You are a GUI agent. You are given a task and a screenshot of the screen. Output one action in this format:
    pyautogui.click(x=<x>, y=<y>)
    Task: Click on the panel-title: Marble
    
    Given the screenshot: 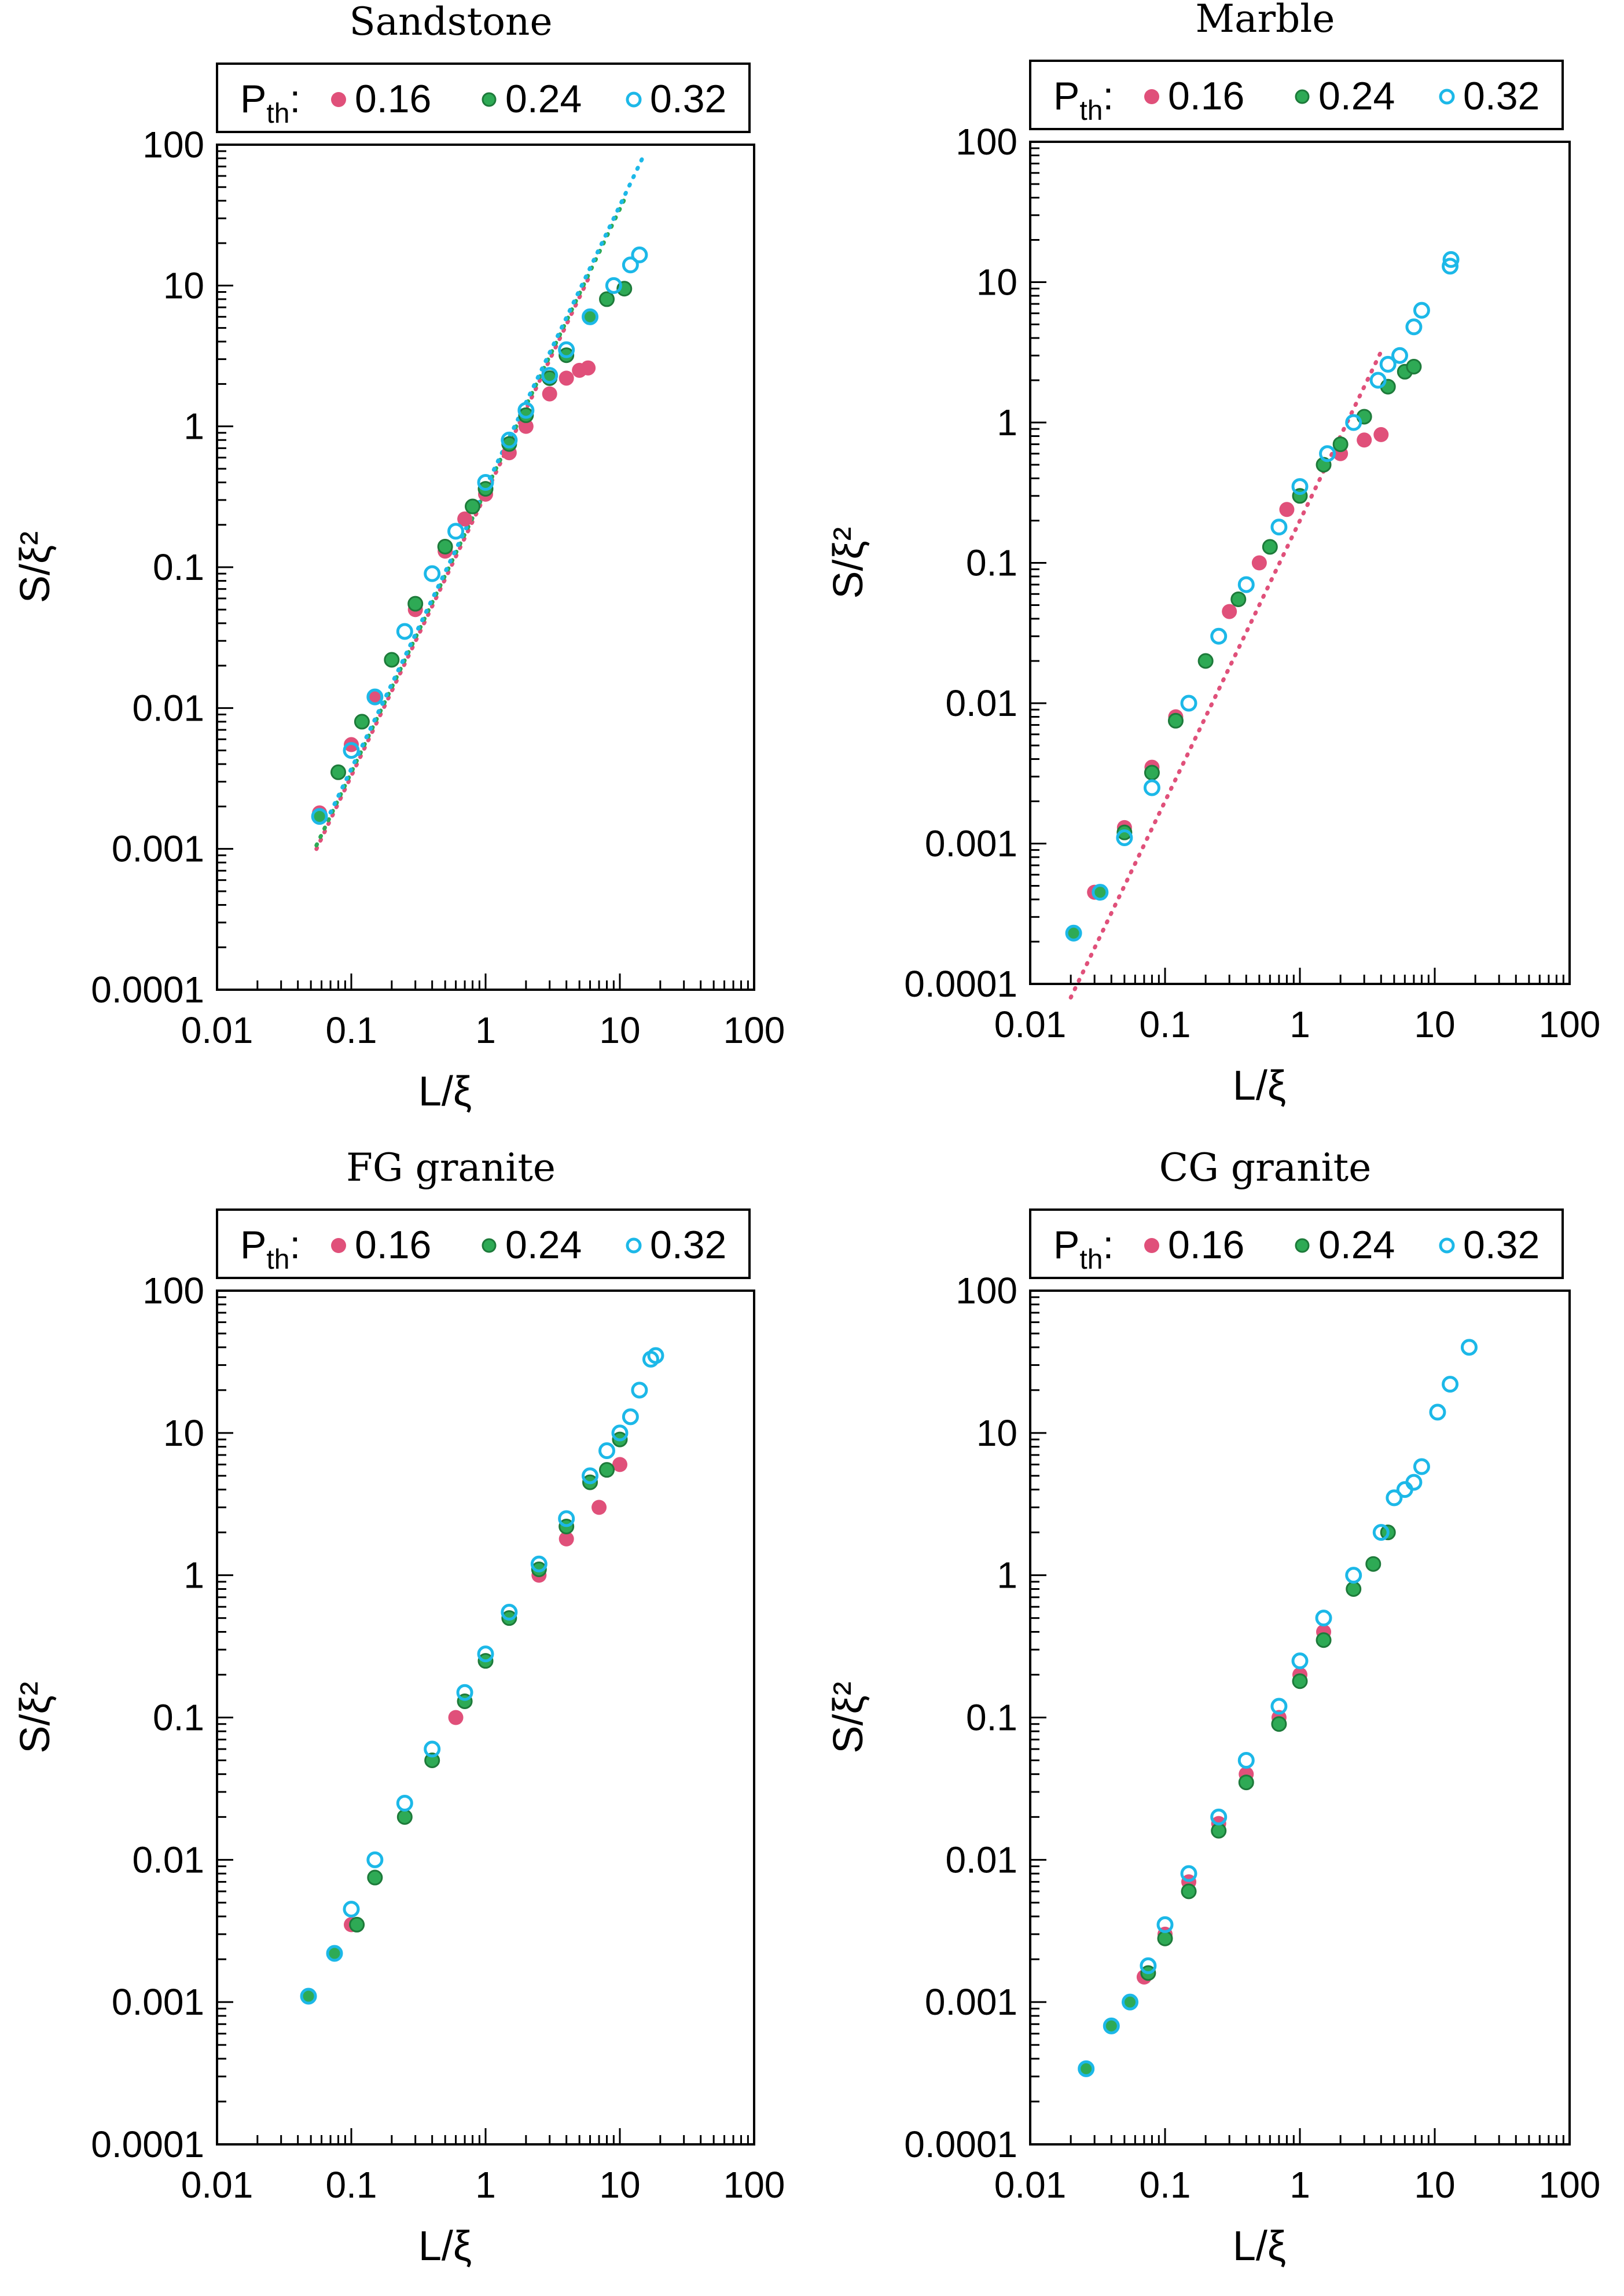 What is the action you would take?
    pyautogui.click(x=1266, y=20)
    